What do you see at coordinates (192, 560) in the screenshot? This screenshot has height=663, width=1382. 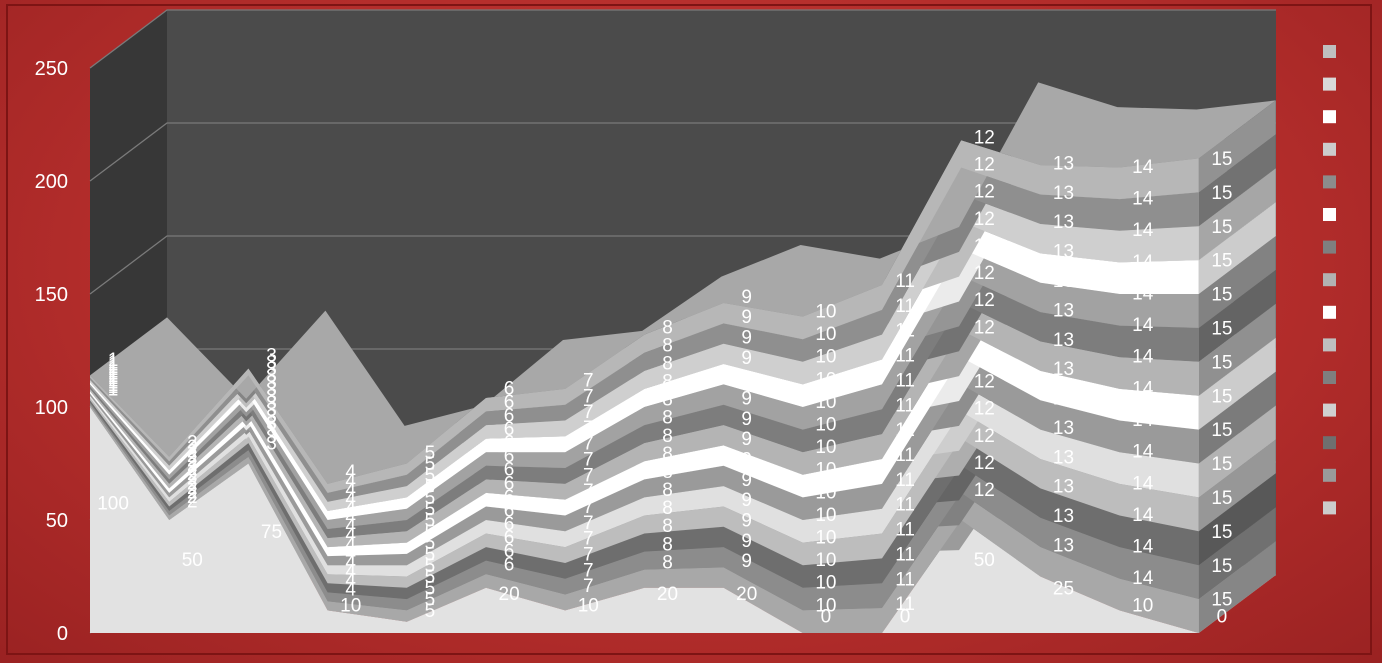 I see `data-label: 50` at bounding box center [192, 560].